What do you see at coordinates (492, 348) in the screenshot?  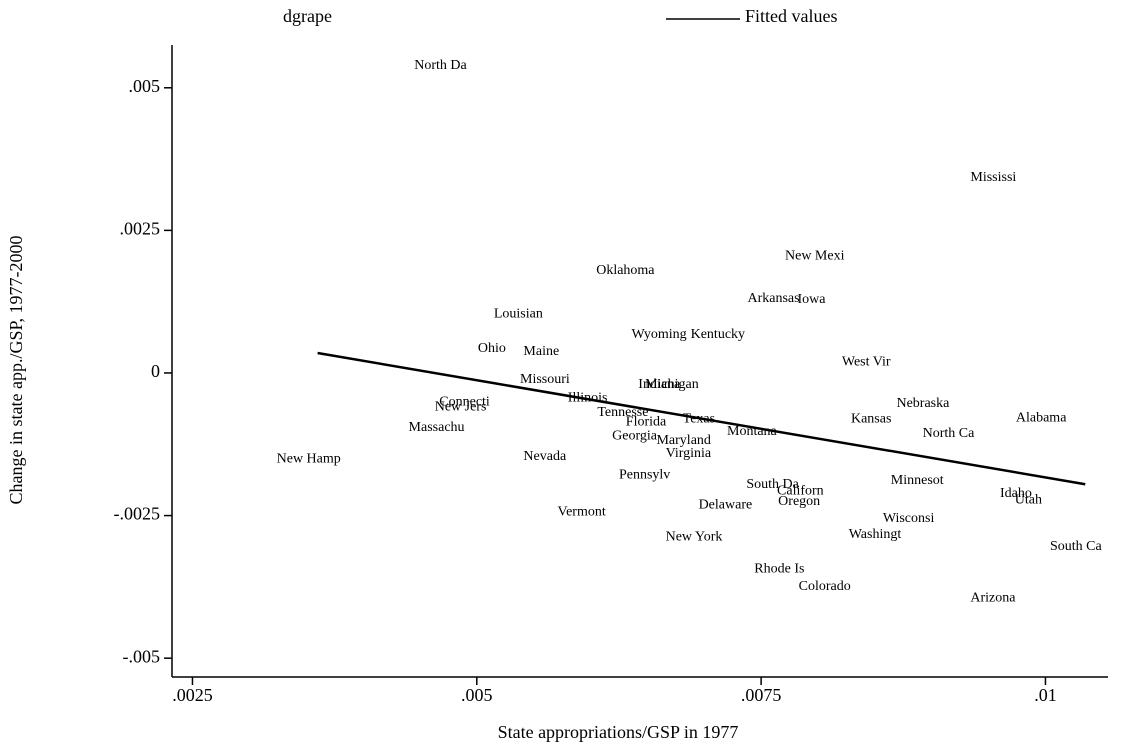 I see `point-label: Ohio` at bounding box center [492, 348].